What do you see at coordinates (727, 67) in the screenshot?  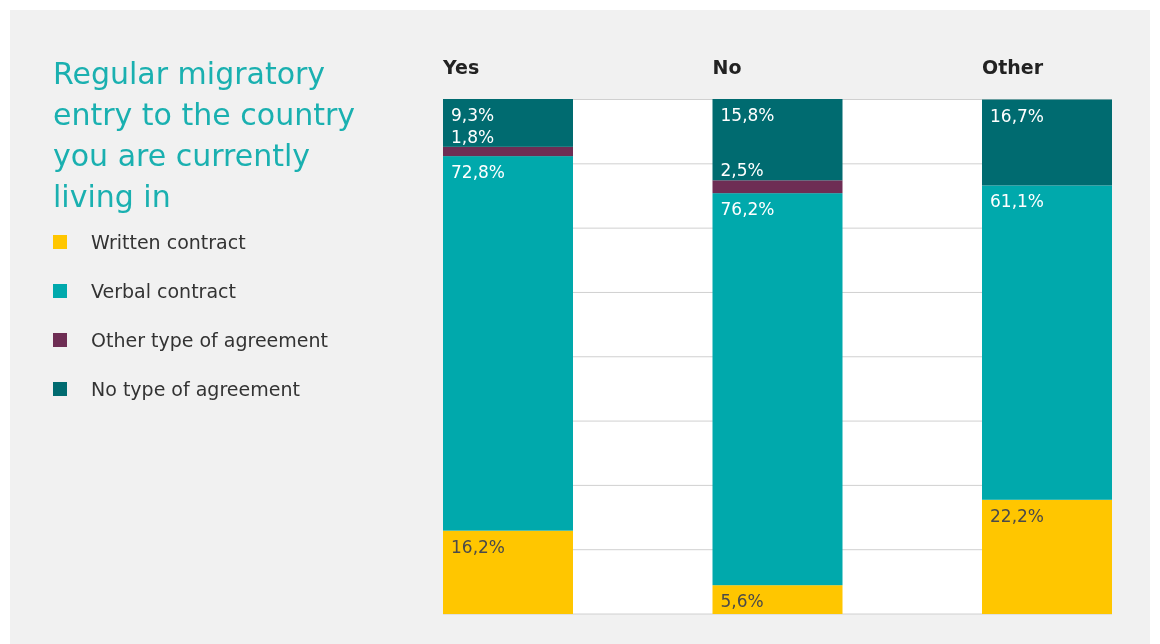 I see `x-tick-label: No` at bounding box center [727, 67].